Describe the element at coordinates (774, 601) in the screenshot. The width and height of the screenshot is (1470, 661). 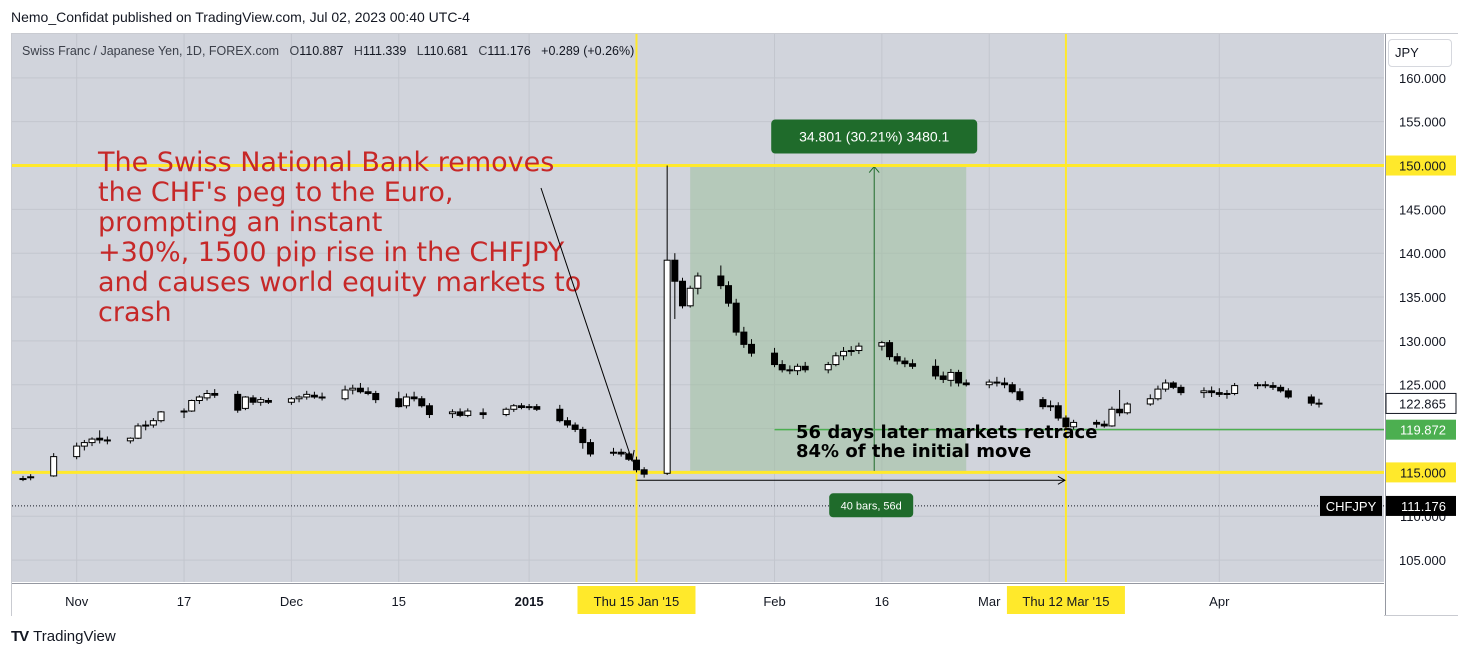
I see `x-tick-label: Feb` at that location.